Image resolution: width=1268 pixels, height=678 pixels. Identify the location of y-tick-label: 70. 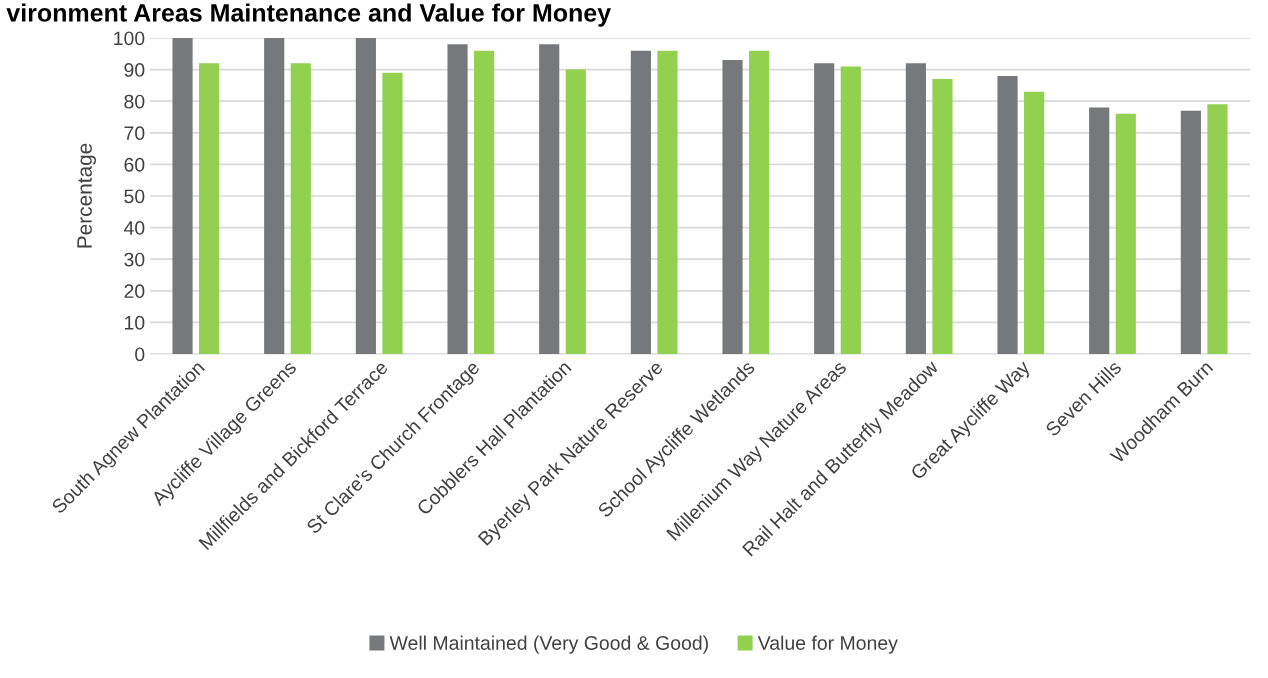
(134, 133).